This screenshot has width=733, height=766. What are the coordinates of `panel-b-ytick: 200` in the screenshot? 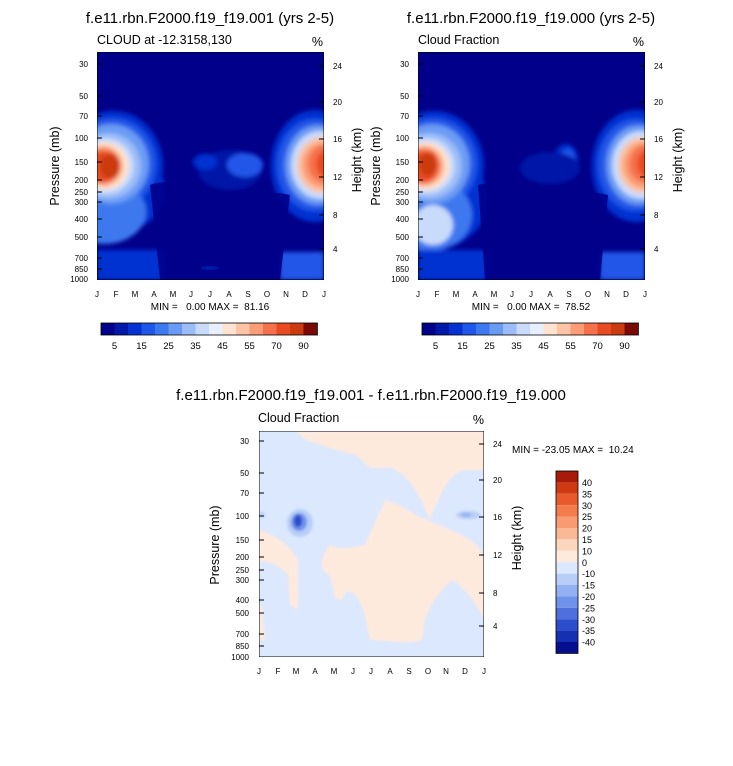 It's located at (403, 180).